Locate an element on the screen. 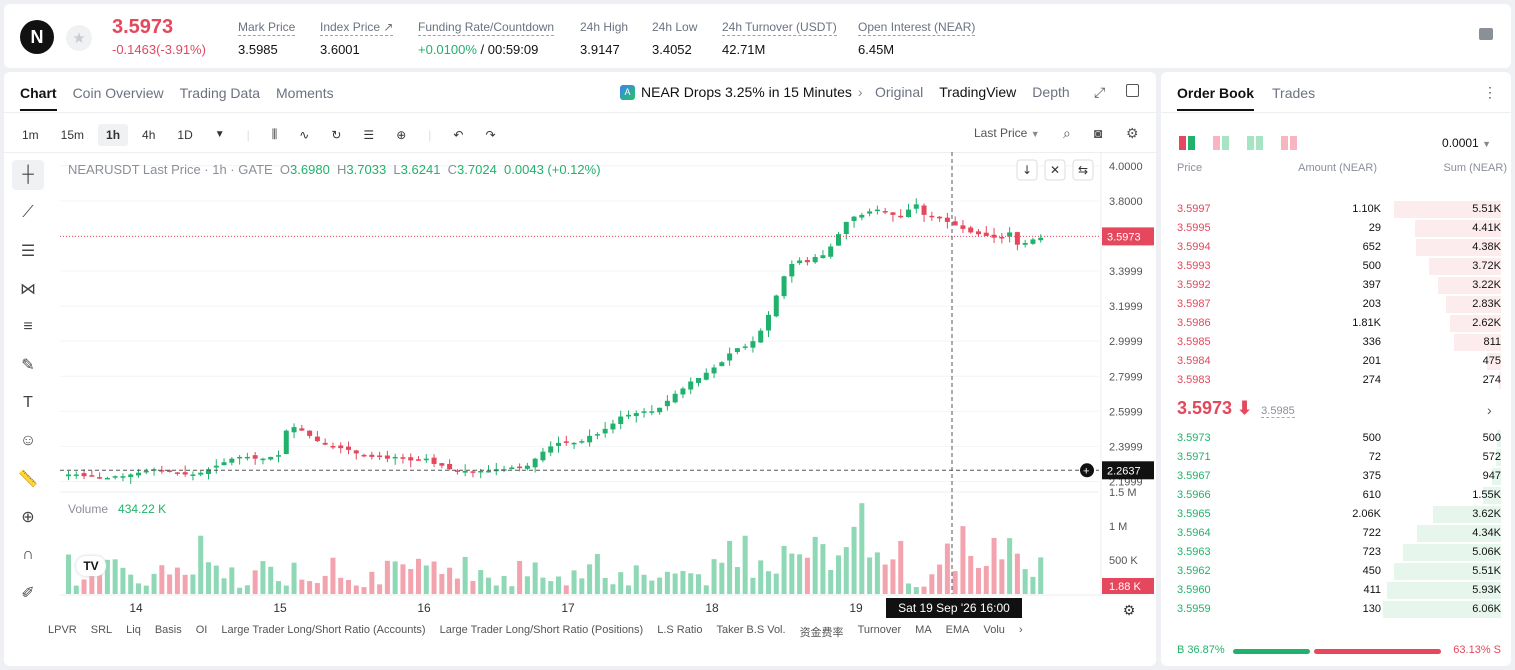  timeframe-1d: 1D is located at coordinates (185, 134).